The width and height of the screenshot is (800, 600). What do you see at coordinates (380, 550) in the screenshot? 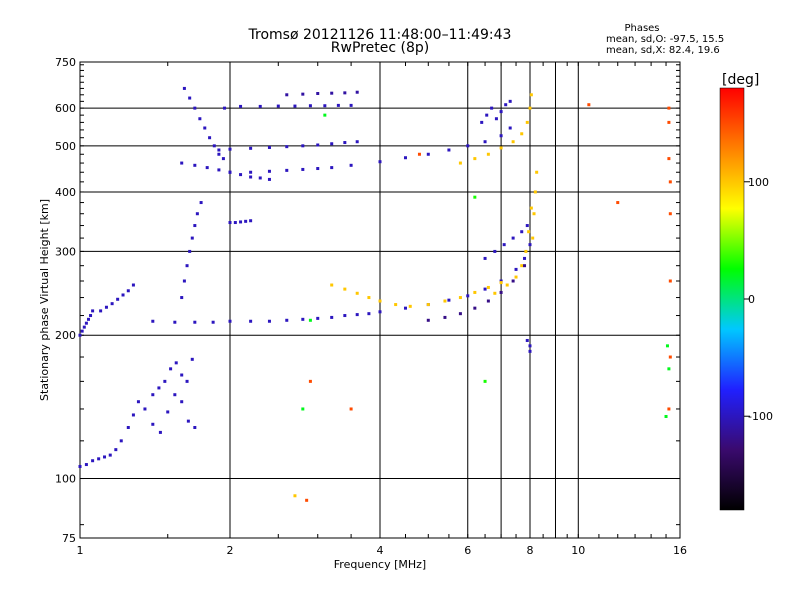
I see `x-tick-label: 4` at bounding box center [380, 550].